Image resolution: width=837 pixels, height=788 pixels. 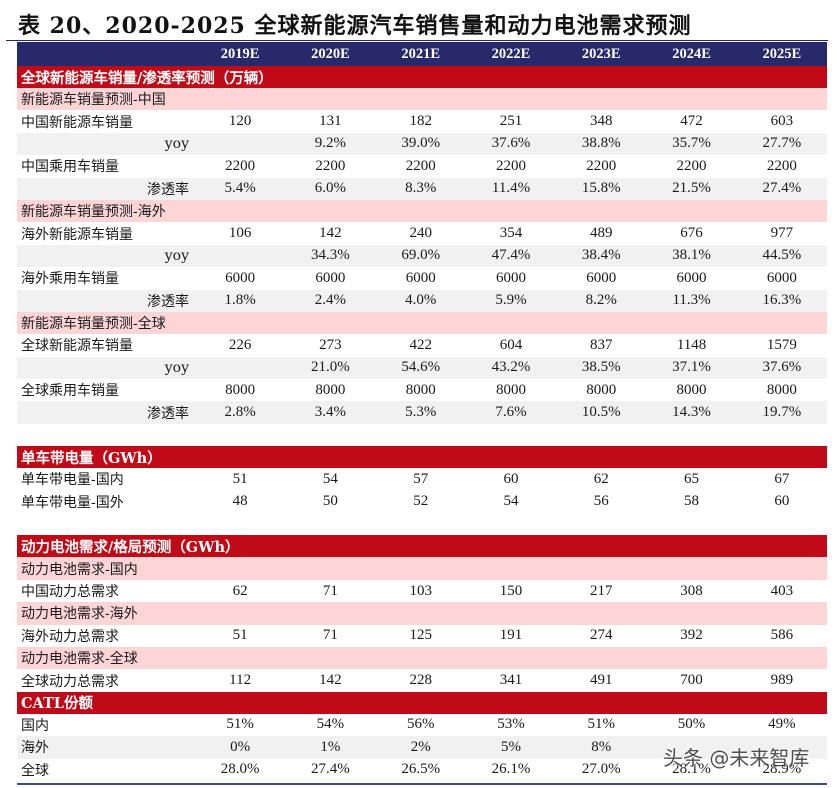 What do you see at coordinates (511, 680) in the screenshot?
I see `cell-value: 341` at bounding box center [511, 680].